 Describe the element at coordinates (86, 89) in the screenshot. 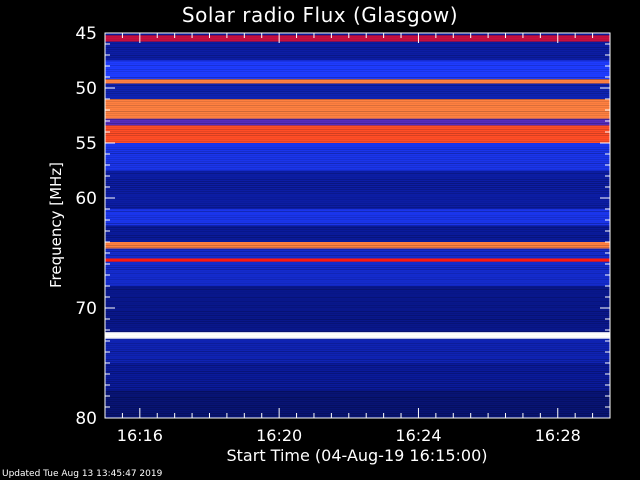

I see `y-tick-label: 50` at that location.